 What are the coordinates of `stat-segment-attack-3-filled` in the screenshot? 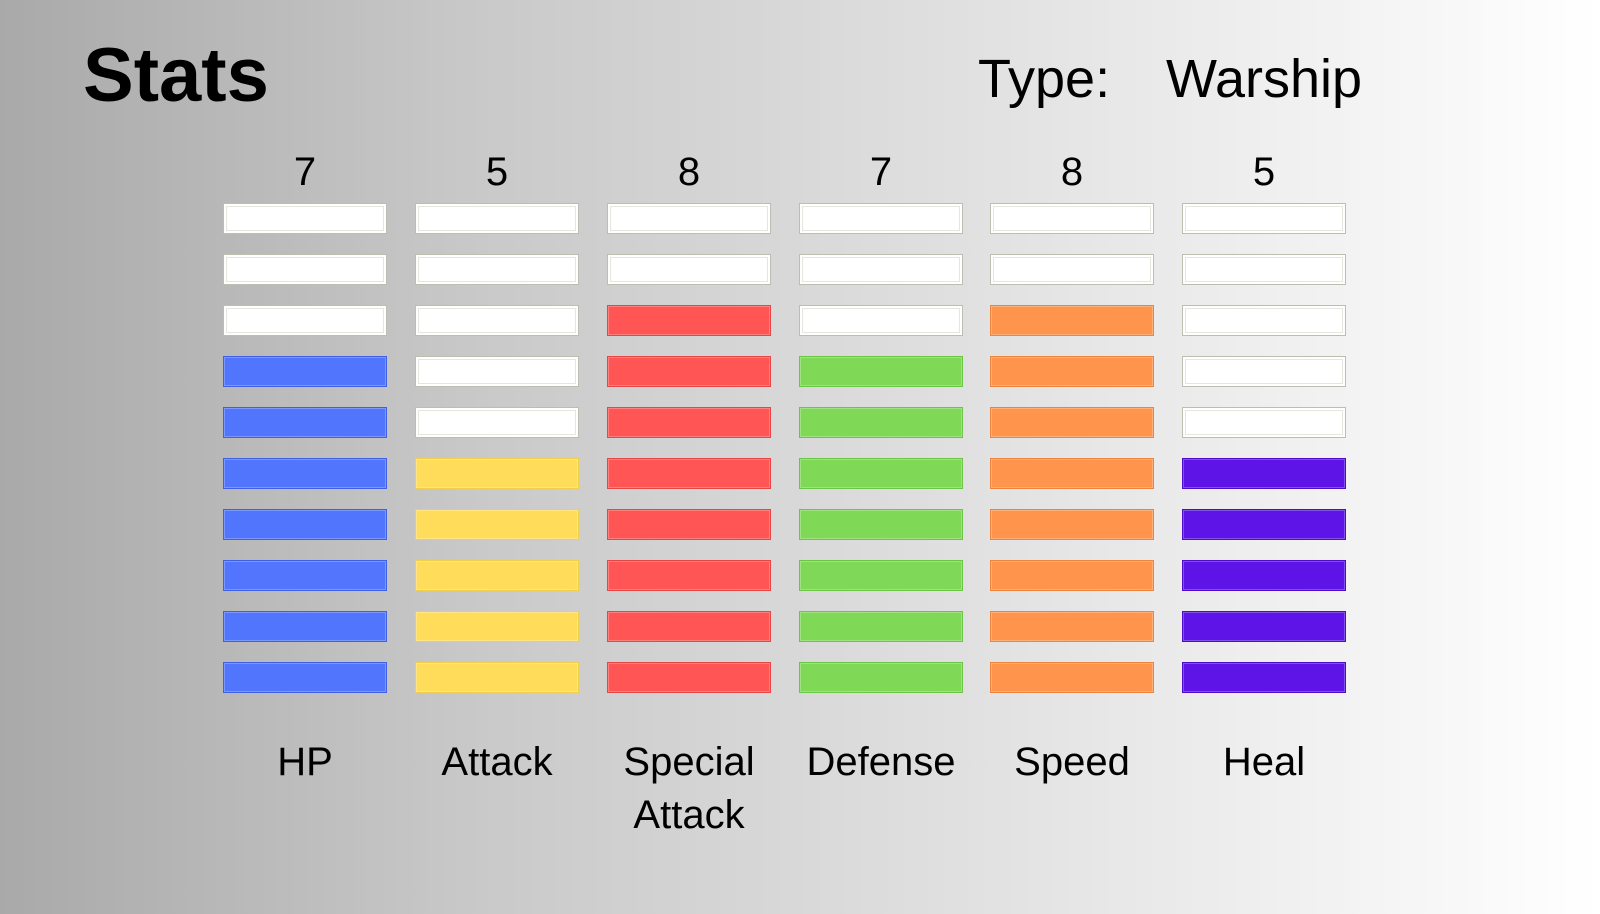 It's located at (497, 575).